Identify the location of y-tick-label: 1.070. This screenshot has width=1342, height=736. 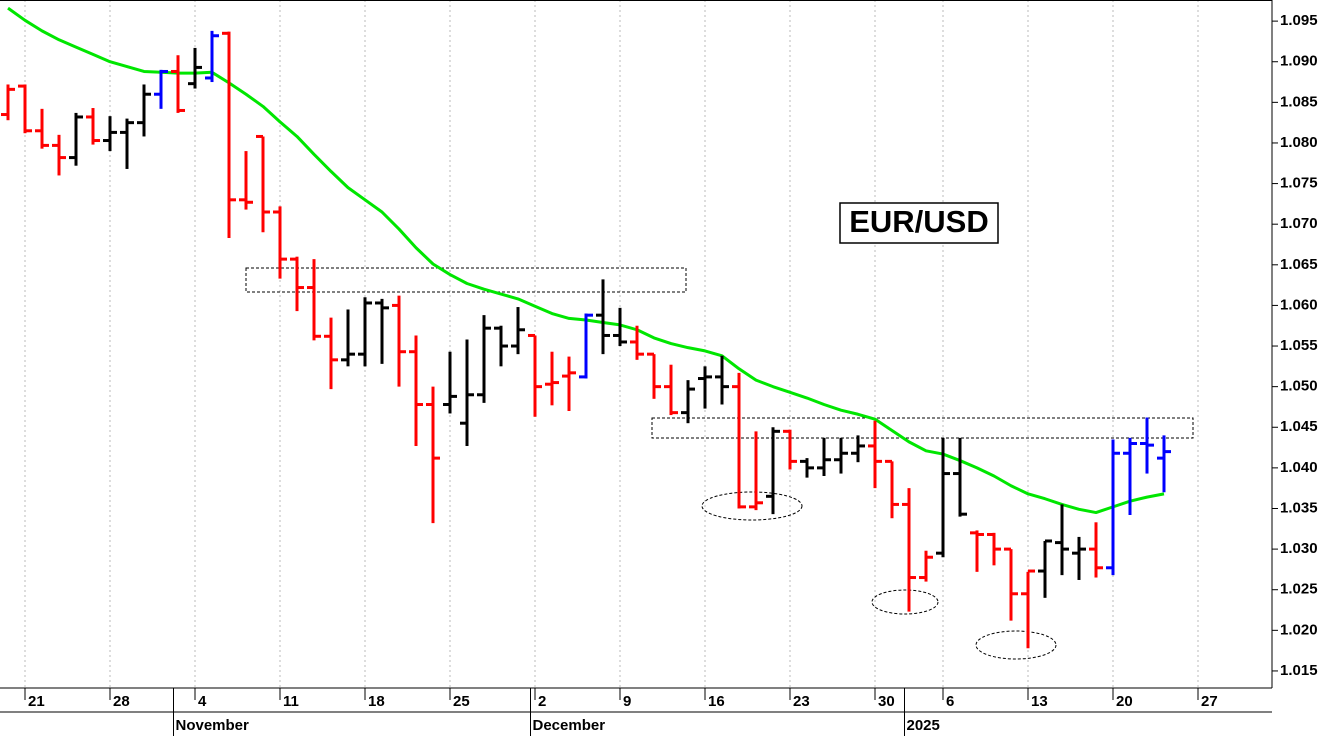
(1299, 223).